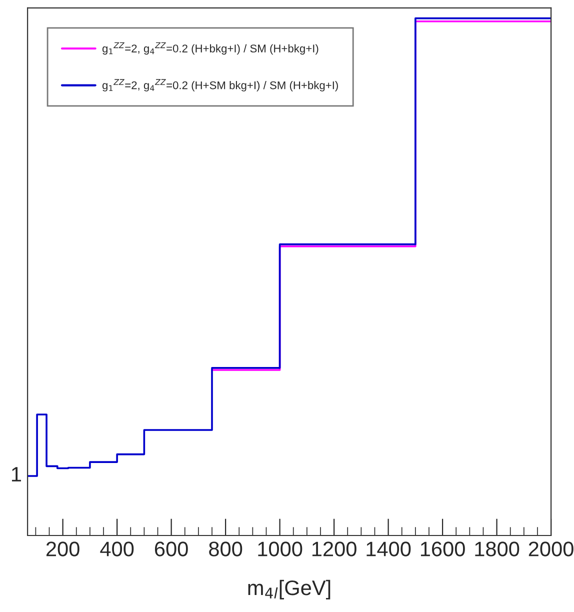  What do you see at coordinates (388, 549) in the screenshot?
I see `x-tick-label: 1400` at bounding box center [388, 549].